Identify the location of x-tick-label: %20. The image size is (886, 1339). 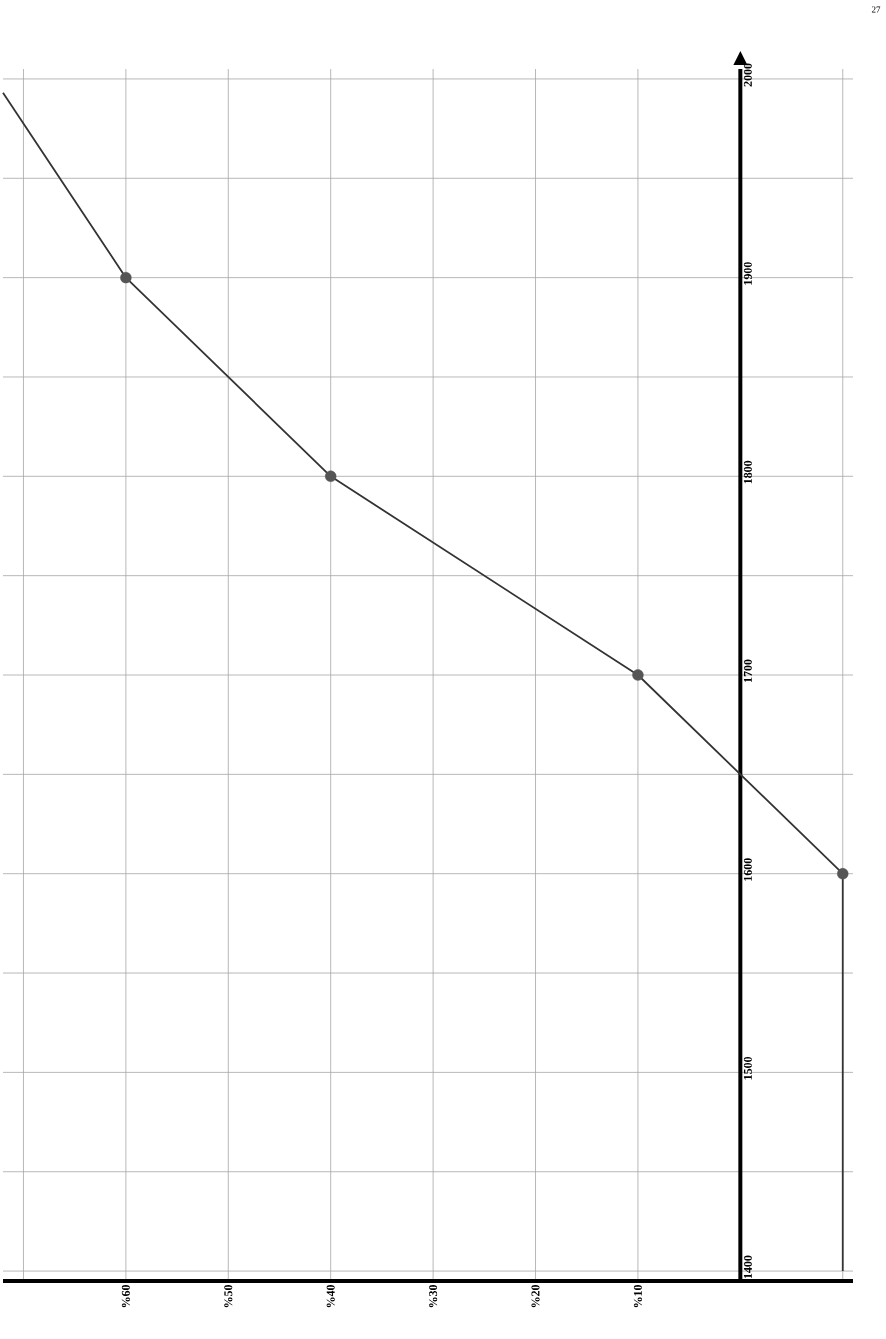
(535, 1296).